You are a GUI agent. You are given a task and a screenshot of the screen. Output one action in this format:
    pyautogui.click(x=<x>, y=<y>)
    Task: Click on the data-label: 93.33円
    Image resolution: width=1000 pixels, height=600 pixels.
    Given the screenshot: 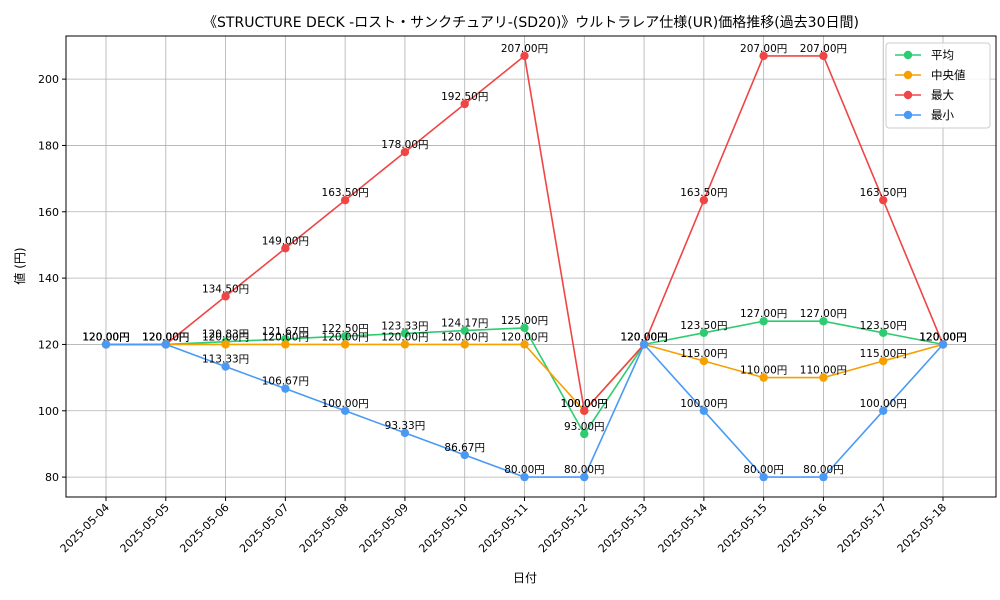 What is the action you would take?
    pyautogui.click(x=405, y=426)
    